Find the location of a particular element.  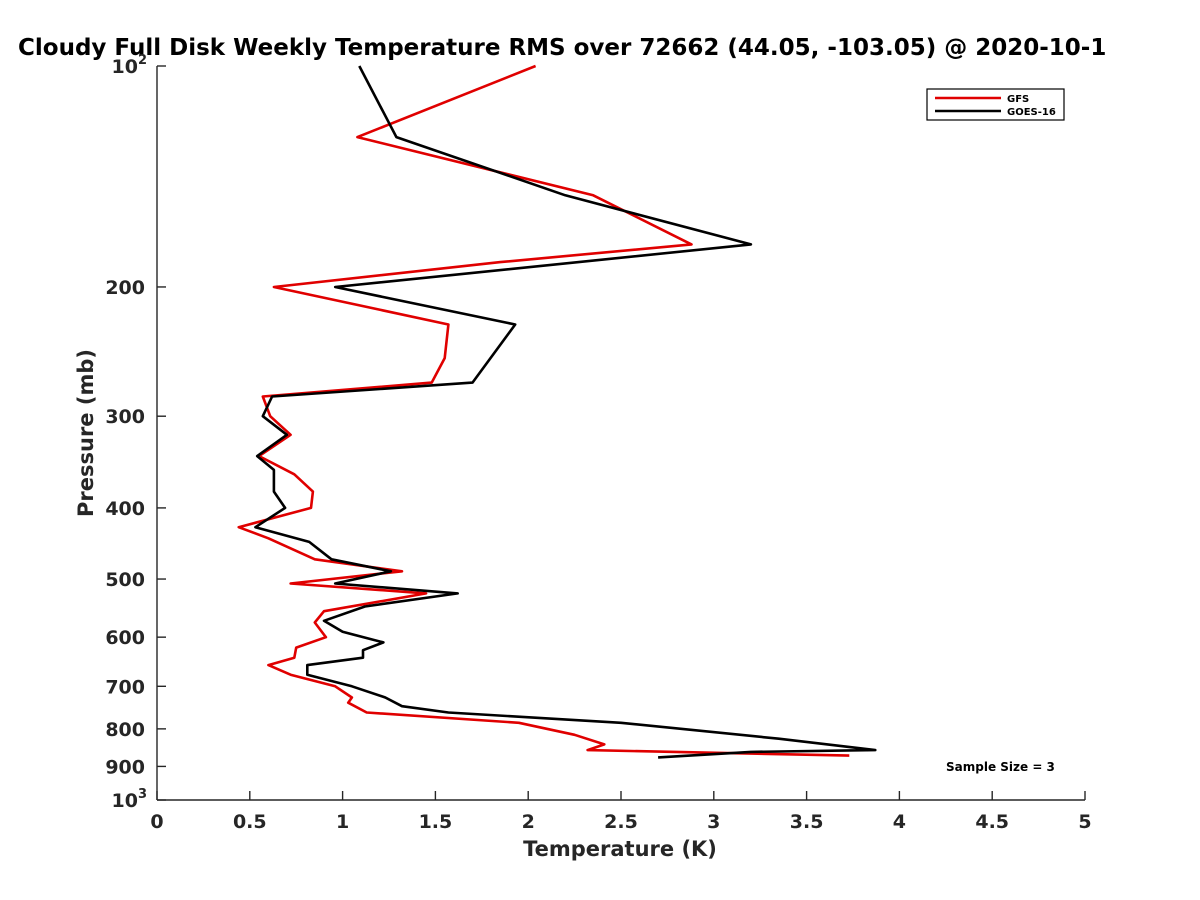

legend-box is located at coordinates (995, 104).